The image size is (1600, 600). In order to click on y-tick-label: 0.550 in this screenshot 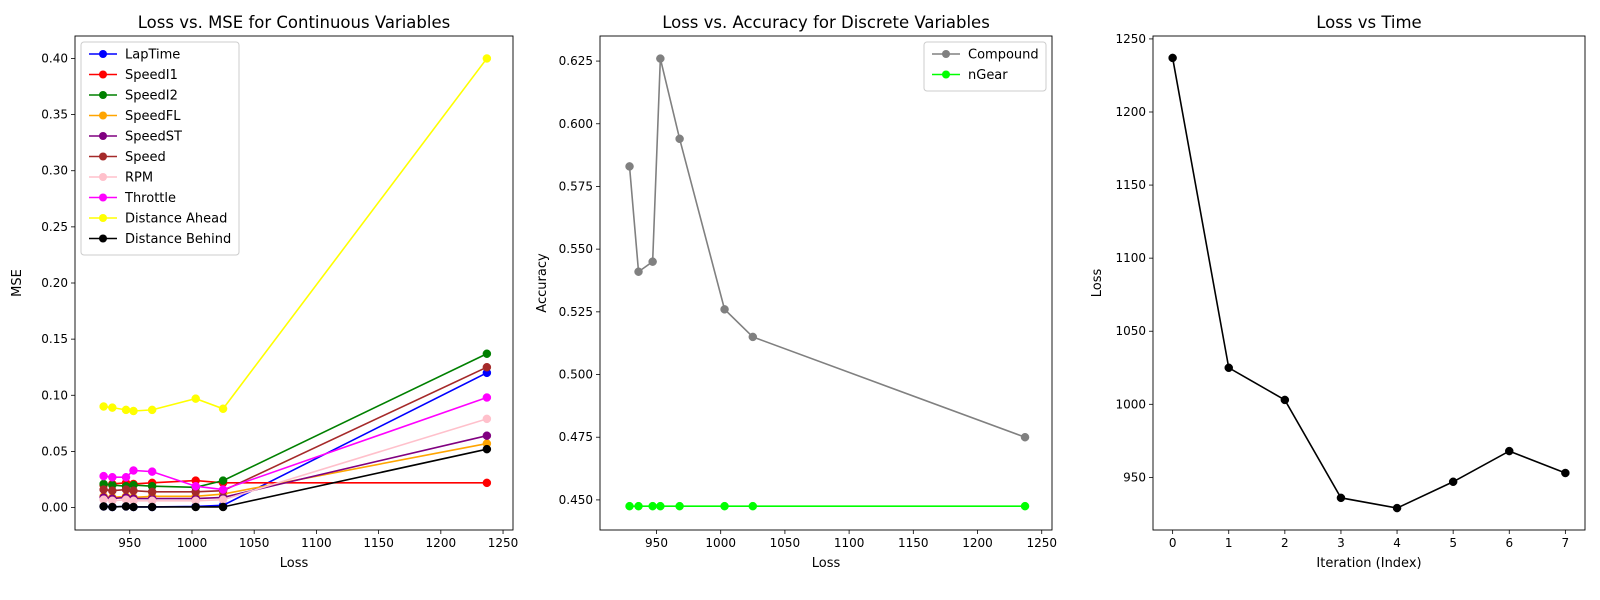, I will do `click(576, 249)`.